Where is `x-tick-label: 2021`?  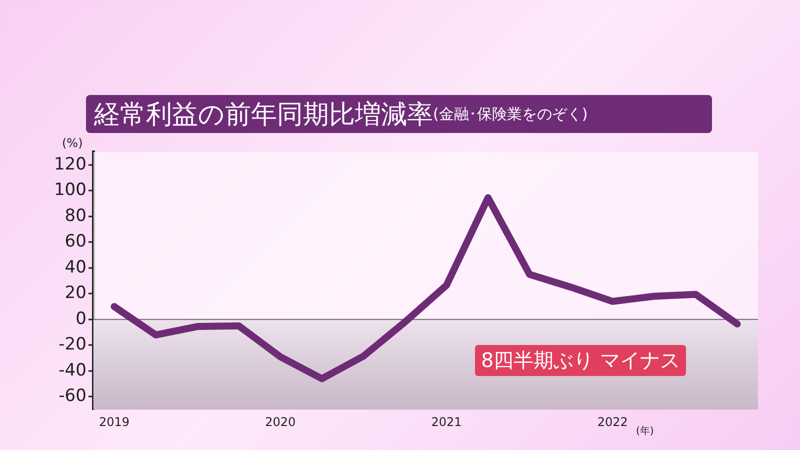 x-tick-label: 2021 is located at coordinates (446, 421).